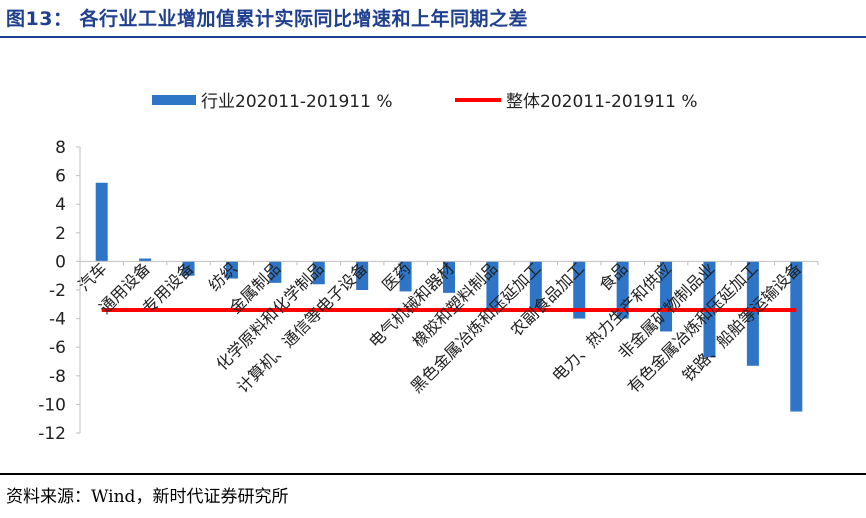  Describe the element at coordinates (57, 348) in the screenshot. I see `y-tick-label: -6` at that location.